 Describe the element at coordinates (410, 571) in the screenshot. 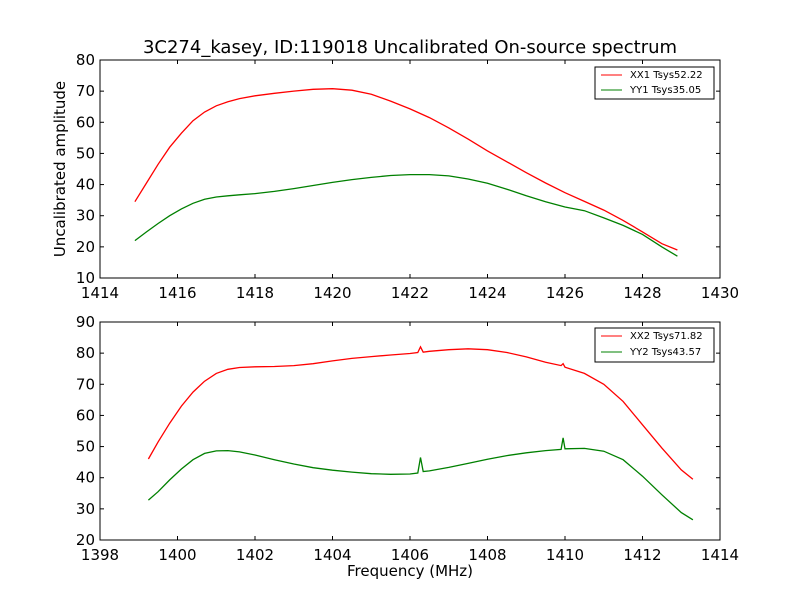

I see `bottom-subplot-xlabel: Frequency (MHz)` at that location.